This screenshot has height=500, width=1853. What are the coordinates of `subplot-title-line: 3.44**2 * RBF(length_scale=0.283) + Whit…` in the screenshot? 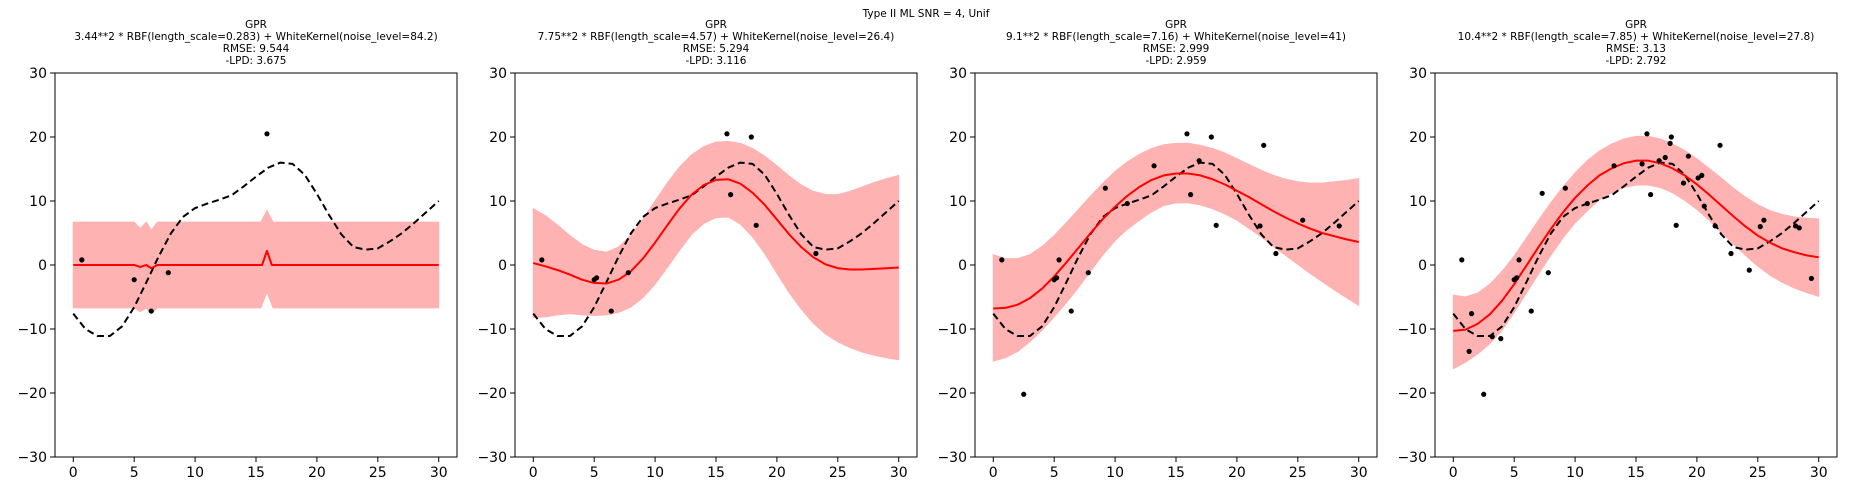 It's located at (255, 37).